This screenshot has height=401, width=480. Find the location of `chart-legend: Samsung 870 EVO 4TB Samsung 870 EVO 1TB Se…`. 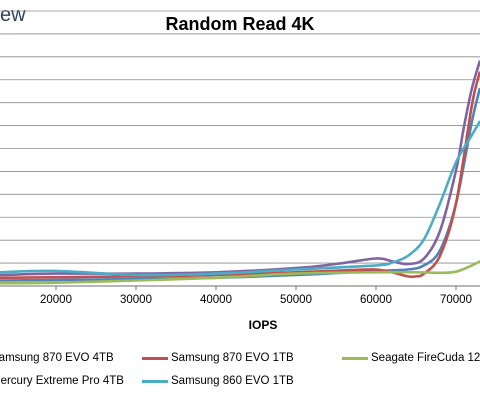

chart-legend: Samsung 870 EVO 4TB Samsung 870 EVO 1TB Se… is located at coordinates (240, 373).